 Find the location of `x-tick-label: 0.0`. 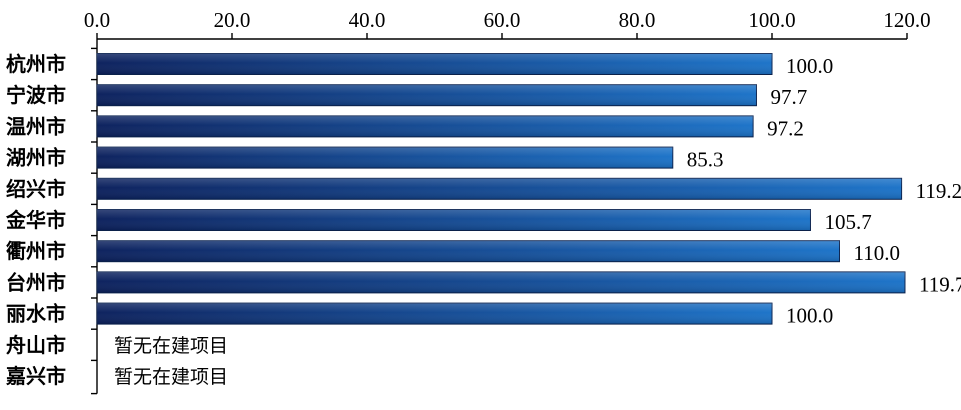

x-tick-label: 0.0 is located at coordinates (97, 20).